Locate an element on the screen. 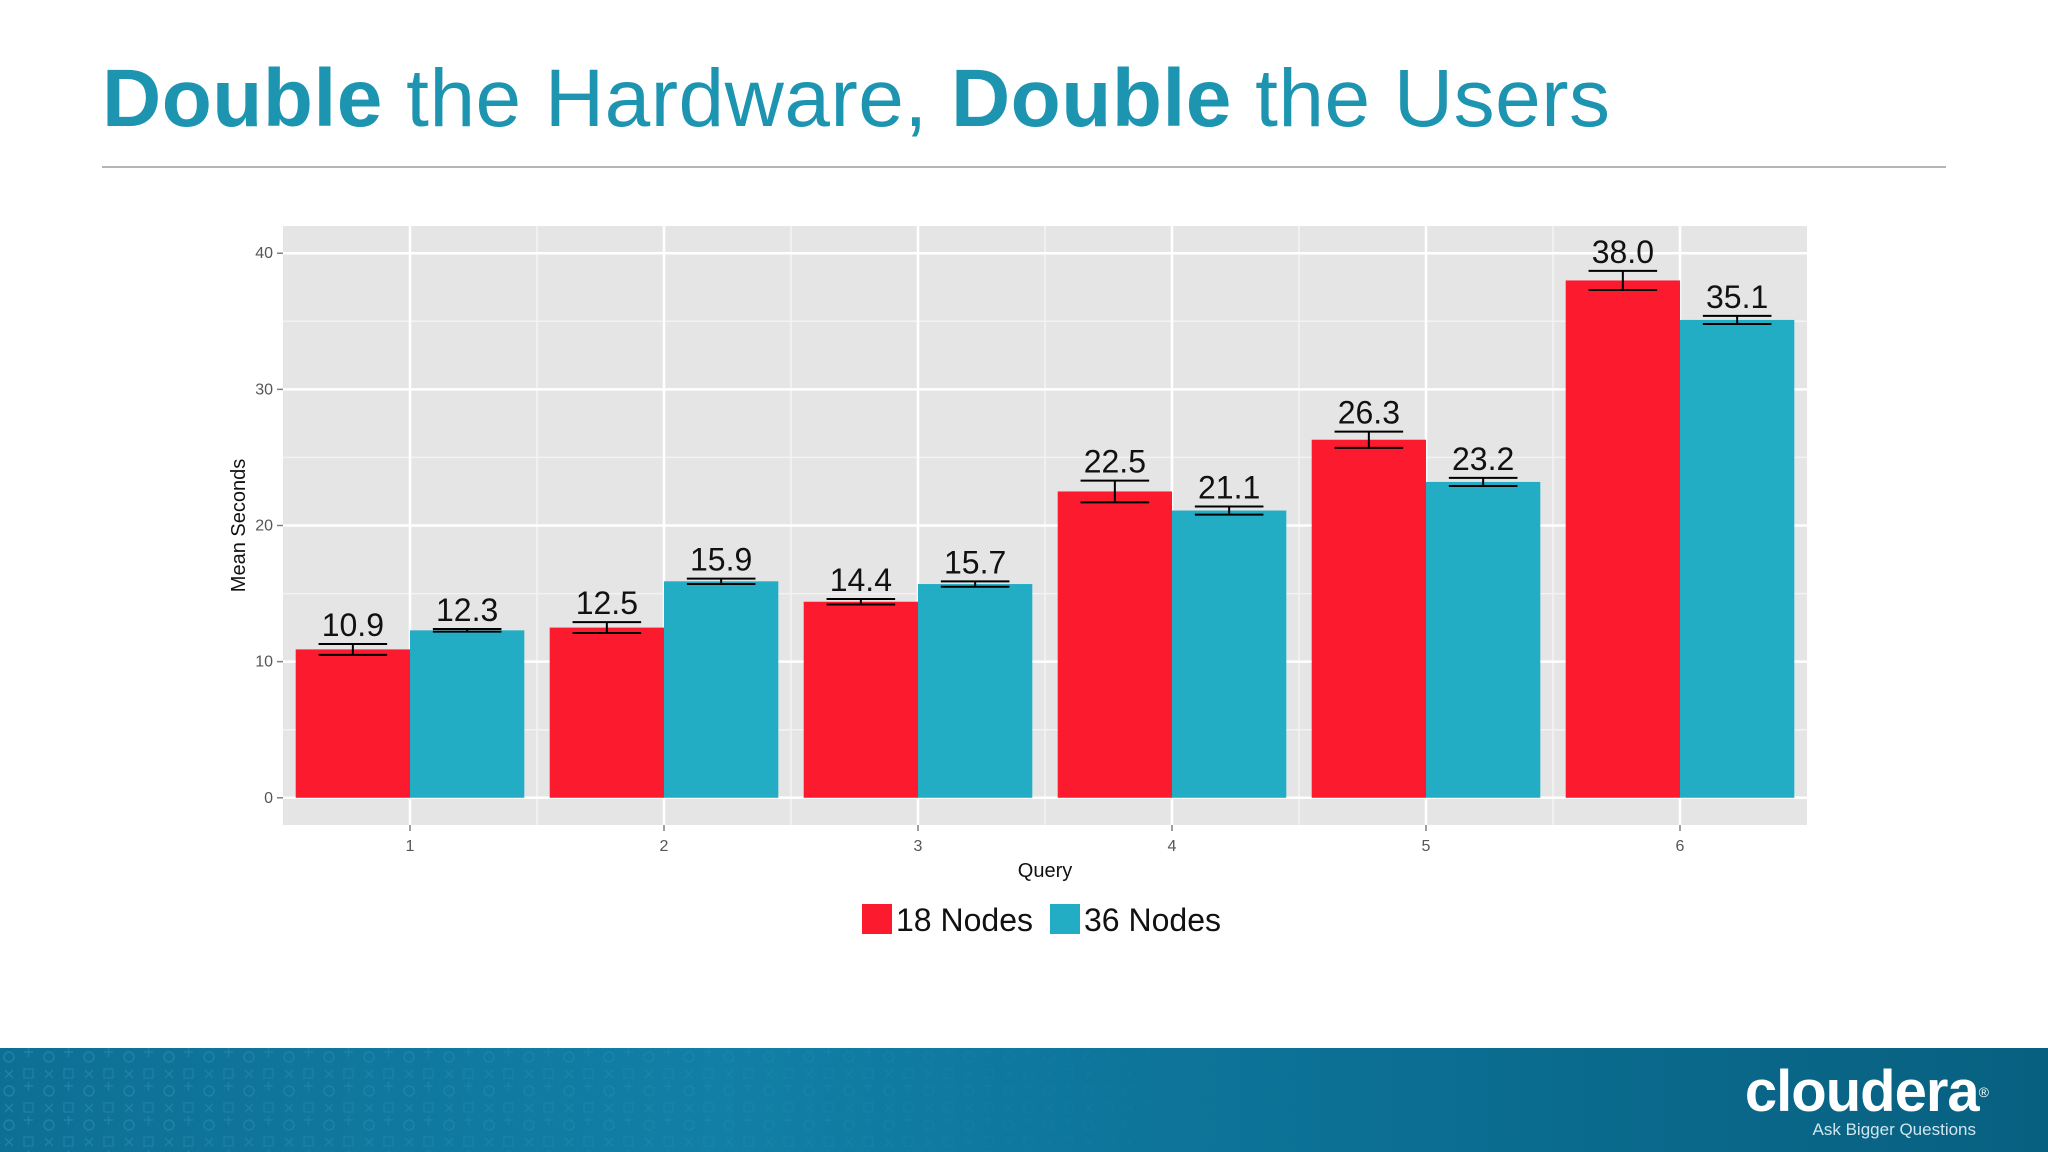 This screenshot has width=2048, height=1152. logo-tagline: Ask Bigger Questions is located at coordinates (1894, 1129).